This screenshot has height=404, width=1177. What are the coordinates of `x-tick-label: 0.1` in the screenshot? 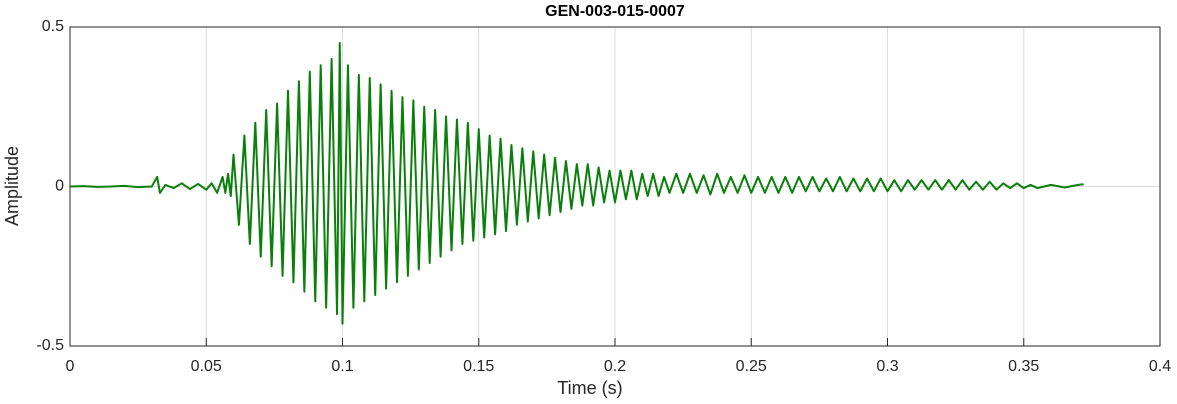 It's located at (342, 366).